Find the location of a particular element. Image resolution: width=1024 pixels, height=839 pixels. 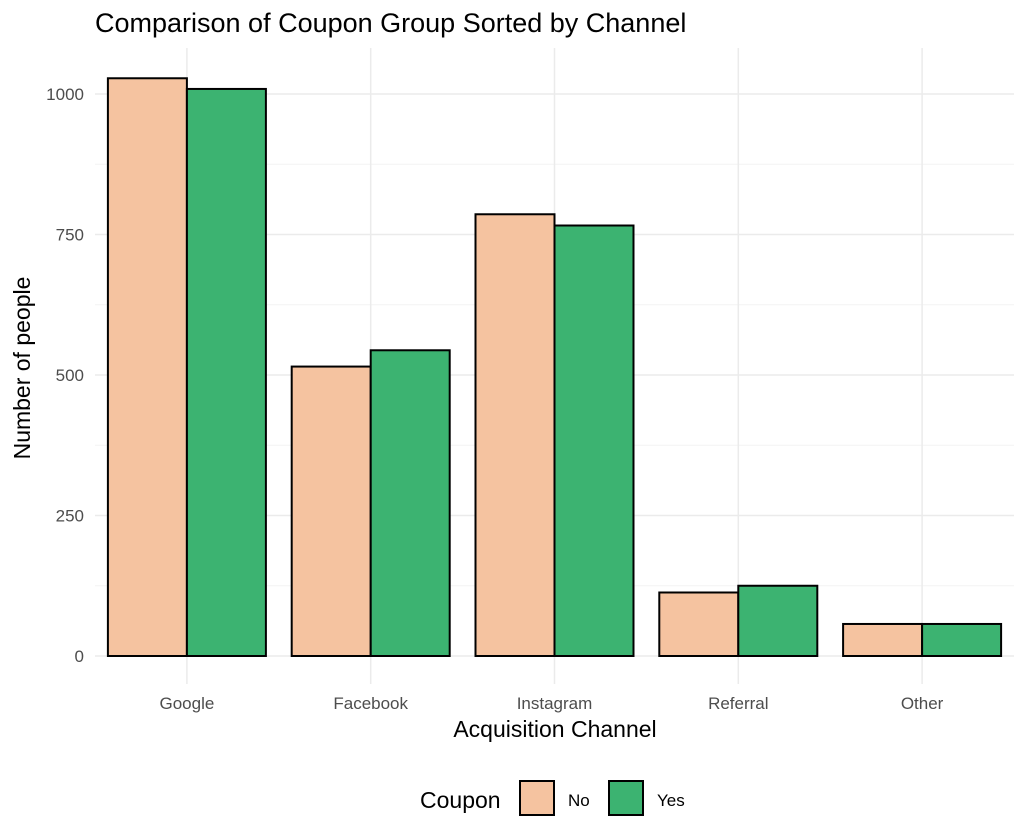

y-axis-title: Number of people is located at coordinates (22, 368).